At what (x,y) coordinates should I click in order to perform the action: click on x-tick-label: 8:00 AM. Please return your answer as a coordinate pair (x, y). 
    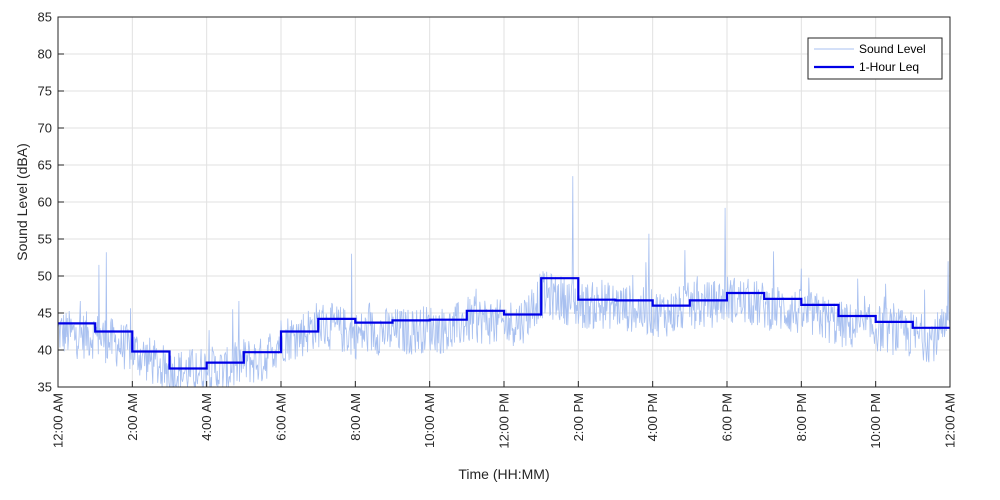
    Looking at the image, I should click on (355, 417).